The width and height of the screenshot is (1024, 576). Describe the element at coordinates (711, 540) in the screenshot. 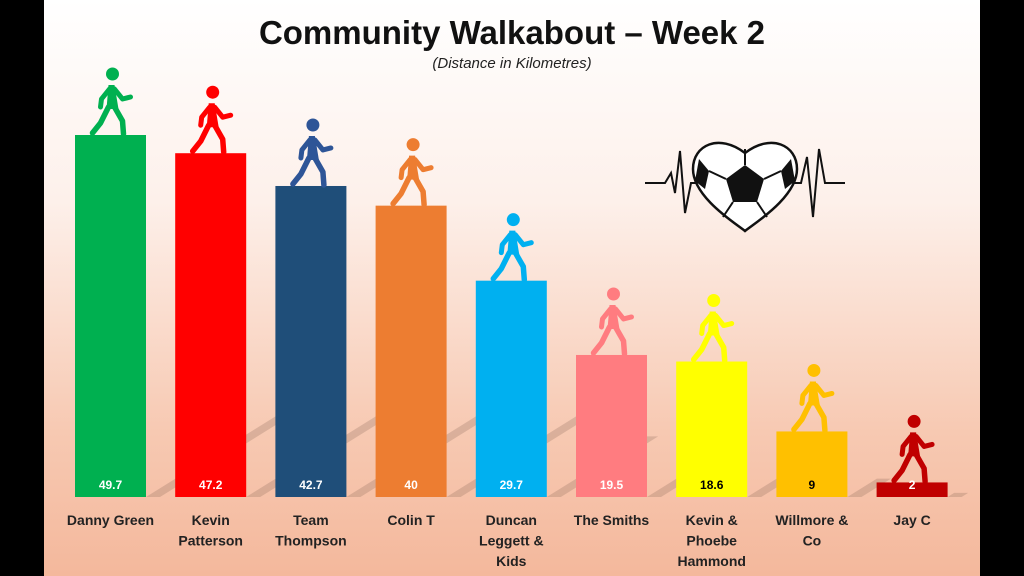

I see `category-label: Kevin & Phoebe Hammond` at that location.